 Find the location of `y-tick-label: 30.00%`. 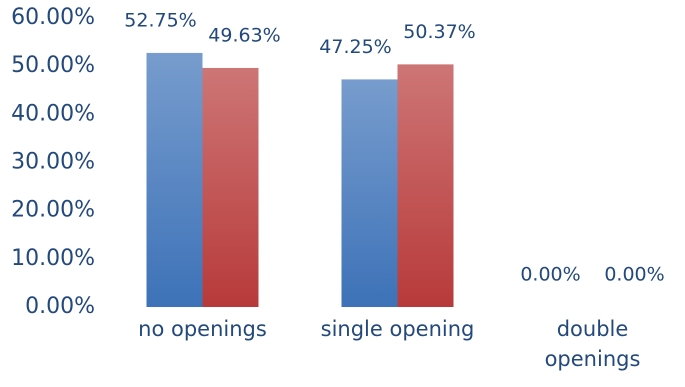

y-tick-label: 30.00% is located at coordinates (53, 162).